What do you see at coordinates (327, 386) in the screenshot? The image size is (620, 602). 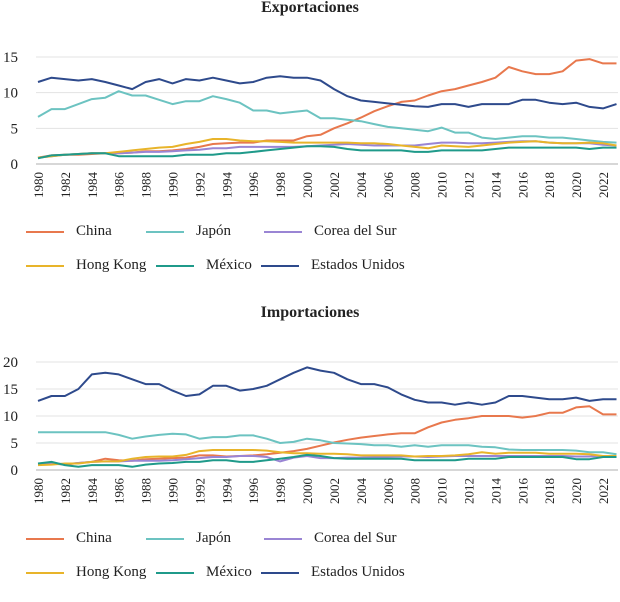 I see `series-line-estados-unidos` at bounding box center [327, 386].